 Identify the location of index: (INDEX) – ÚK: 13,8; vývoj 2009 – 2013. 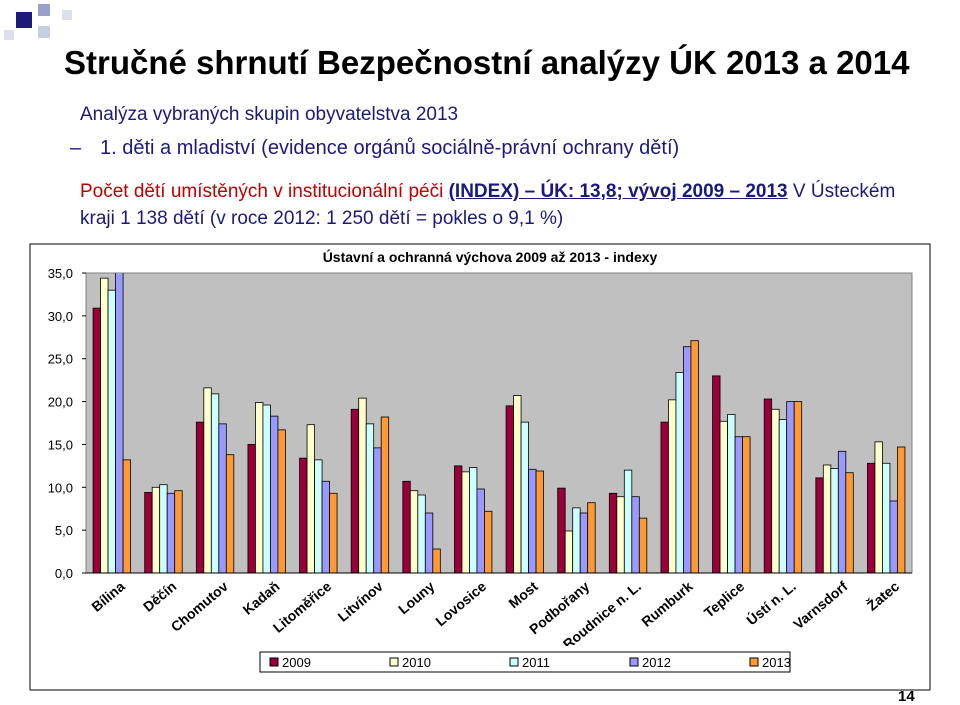
(618, 191).